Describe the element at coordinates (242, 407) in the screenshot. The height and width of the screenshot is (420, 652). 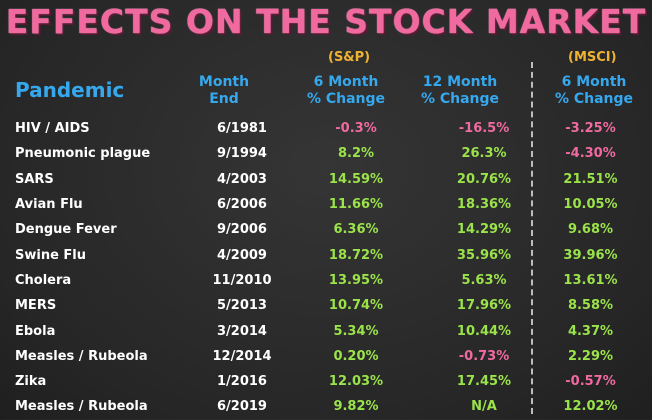
I see `month-end-cell: 6/2019` at that location.